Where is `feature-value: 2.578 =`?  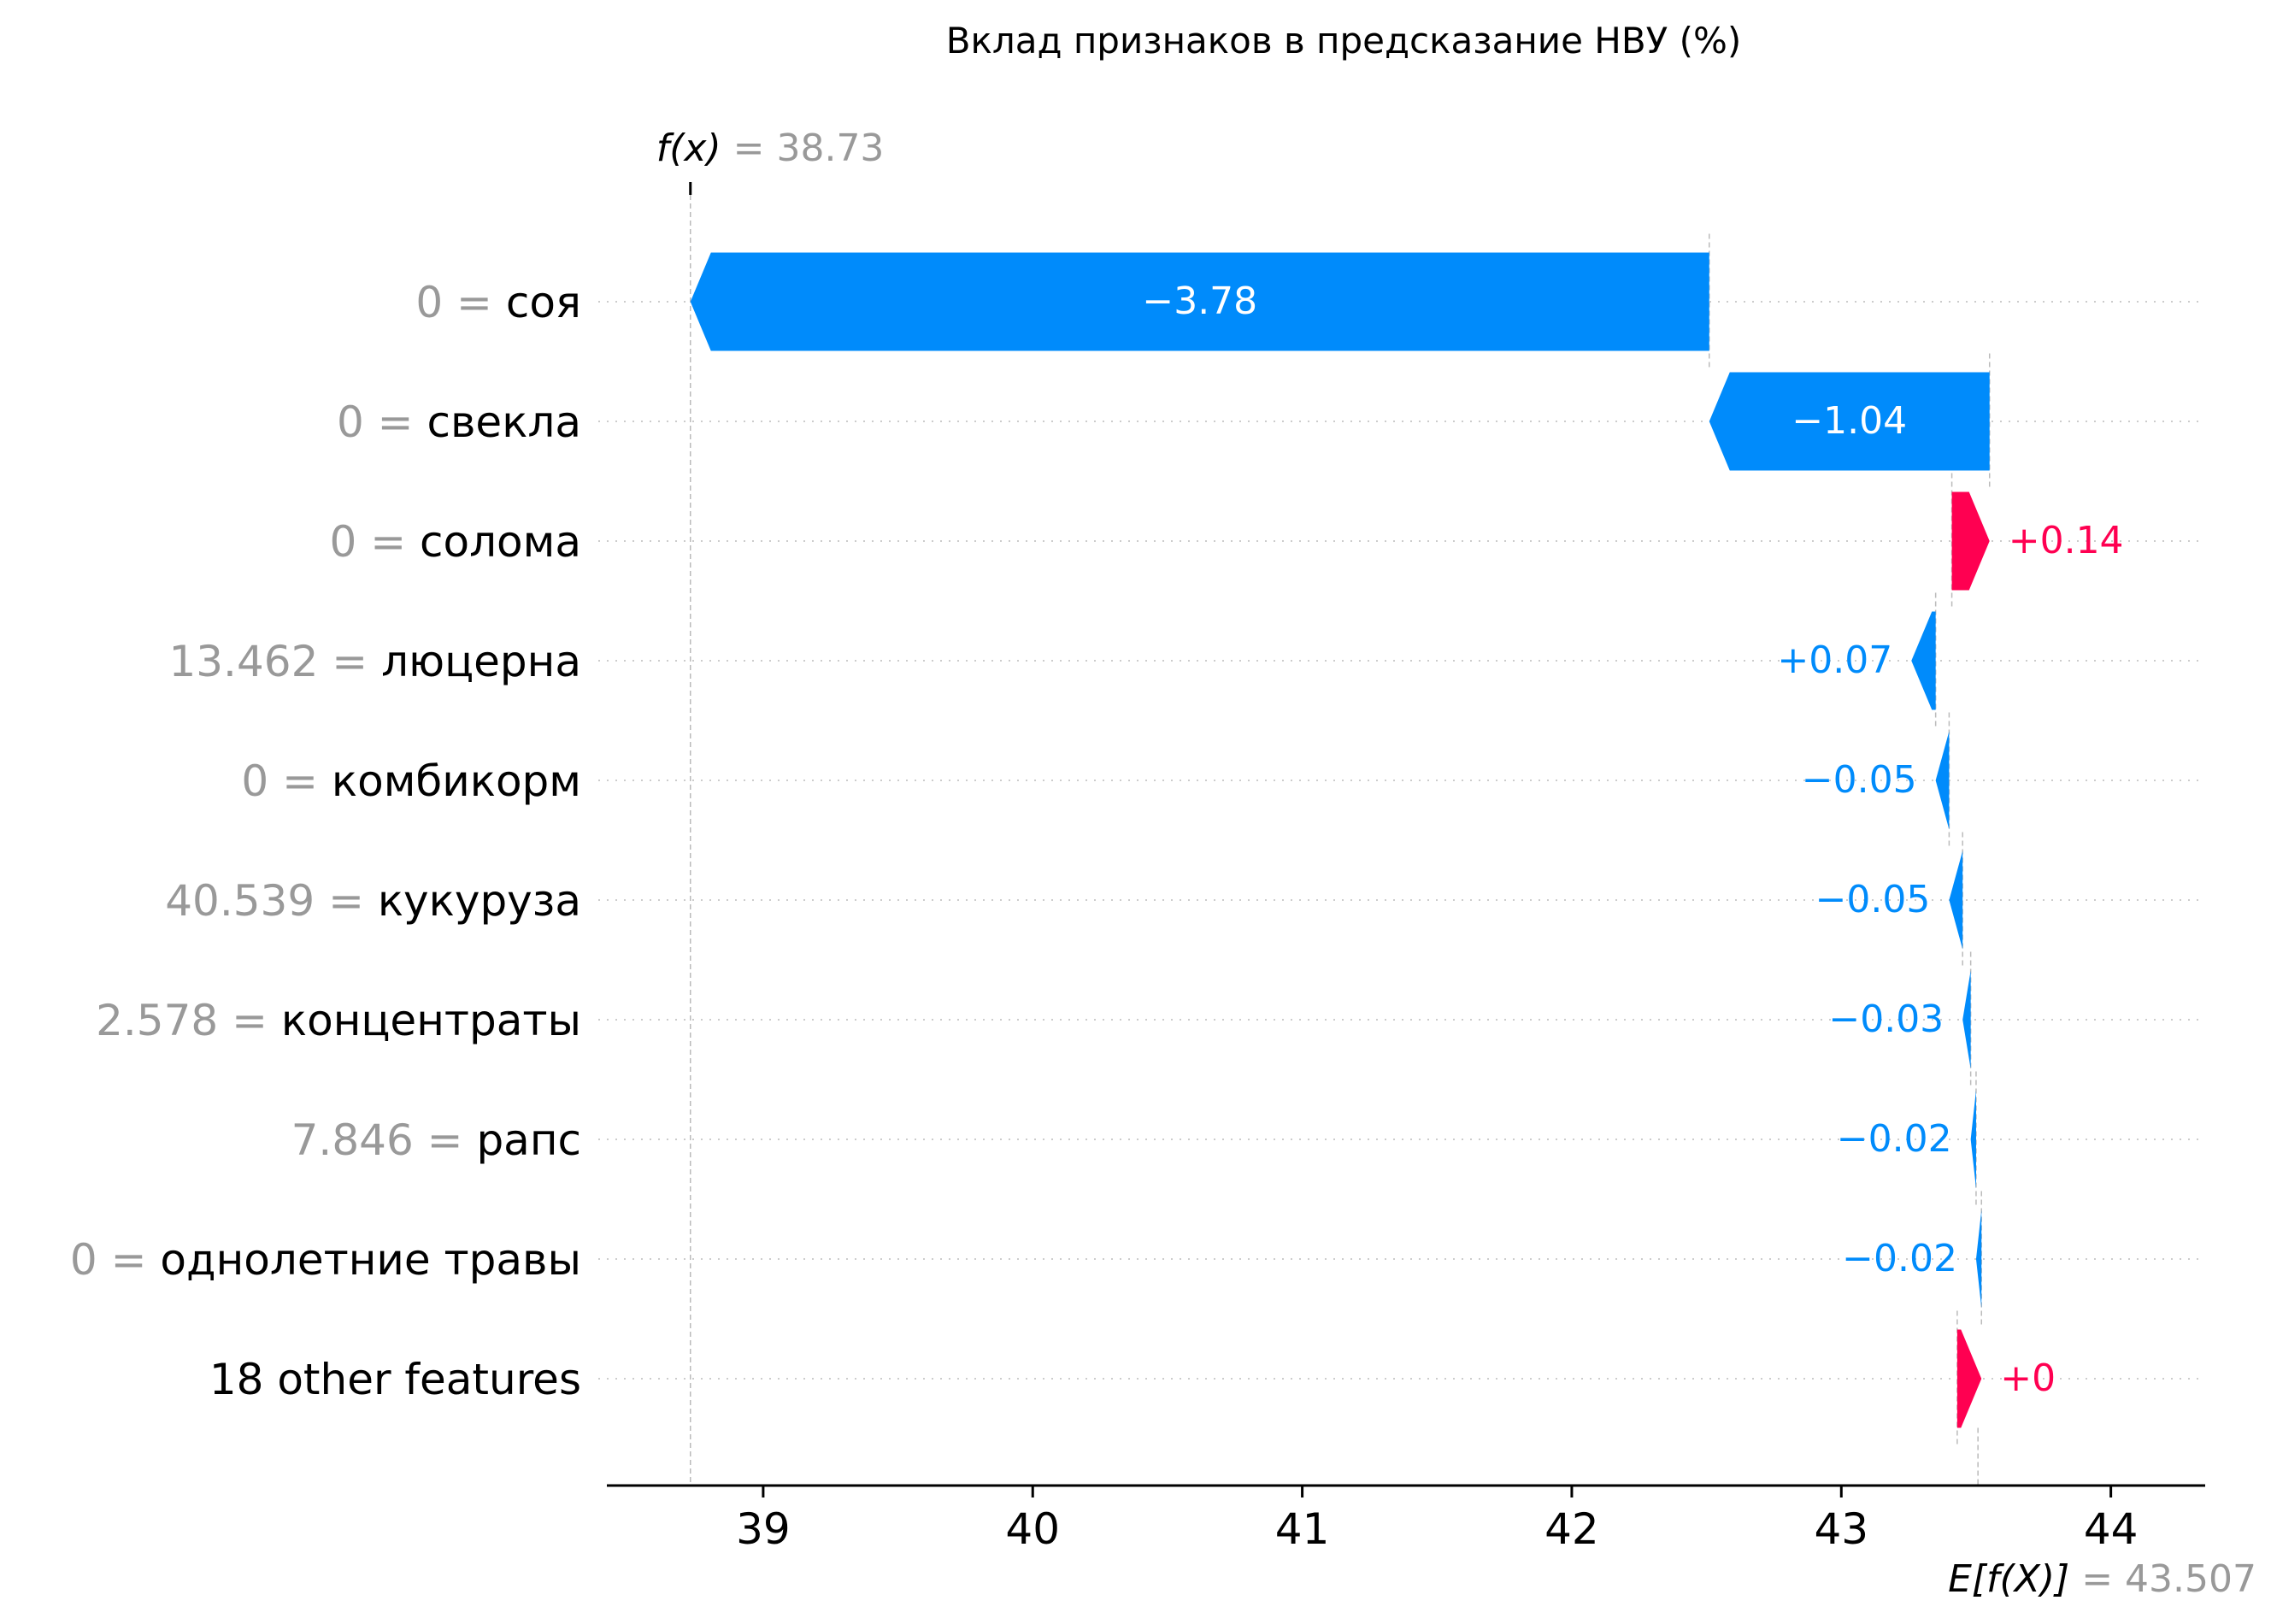
feature-value: 2.578 = is located at coordinates (188, 1020).